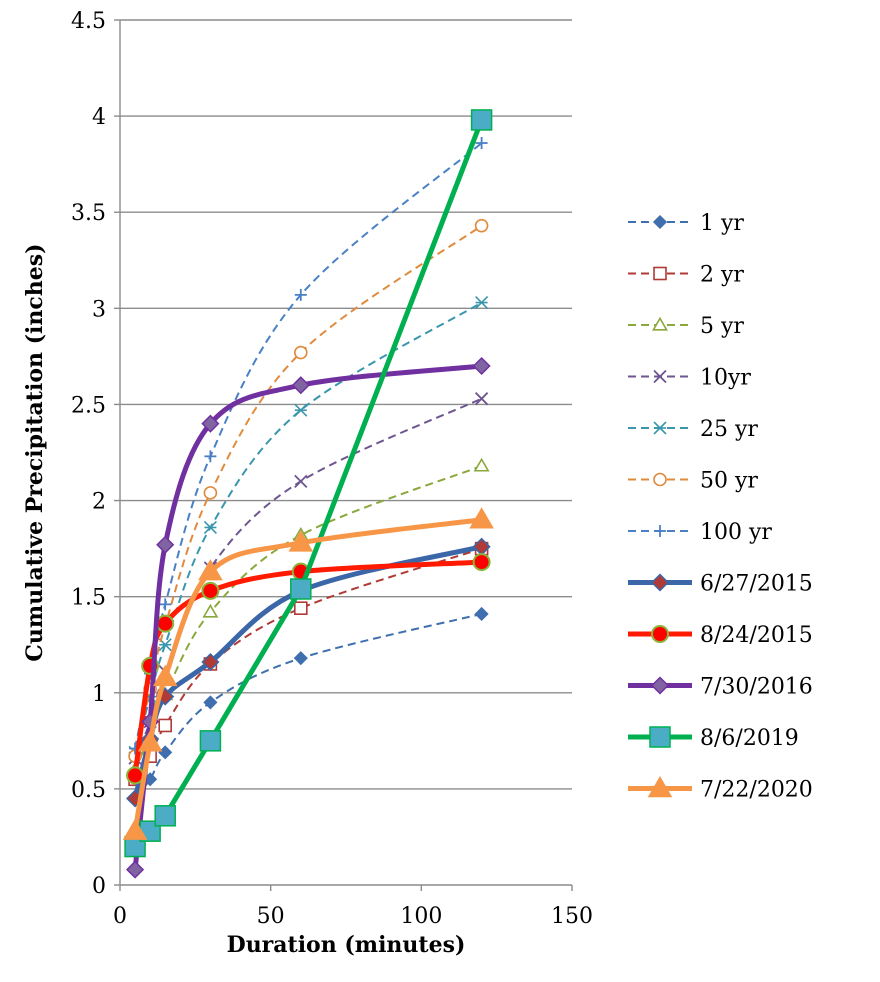 The height and width of the screenshot is (982, 880). I want to click on legend-label: 50 yr, so click(729, 481).